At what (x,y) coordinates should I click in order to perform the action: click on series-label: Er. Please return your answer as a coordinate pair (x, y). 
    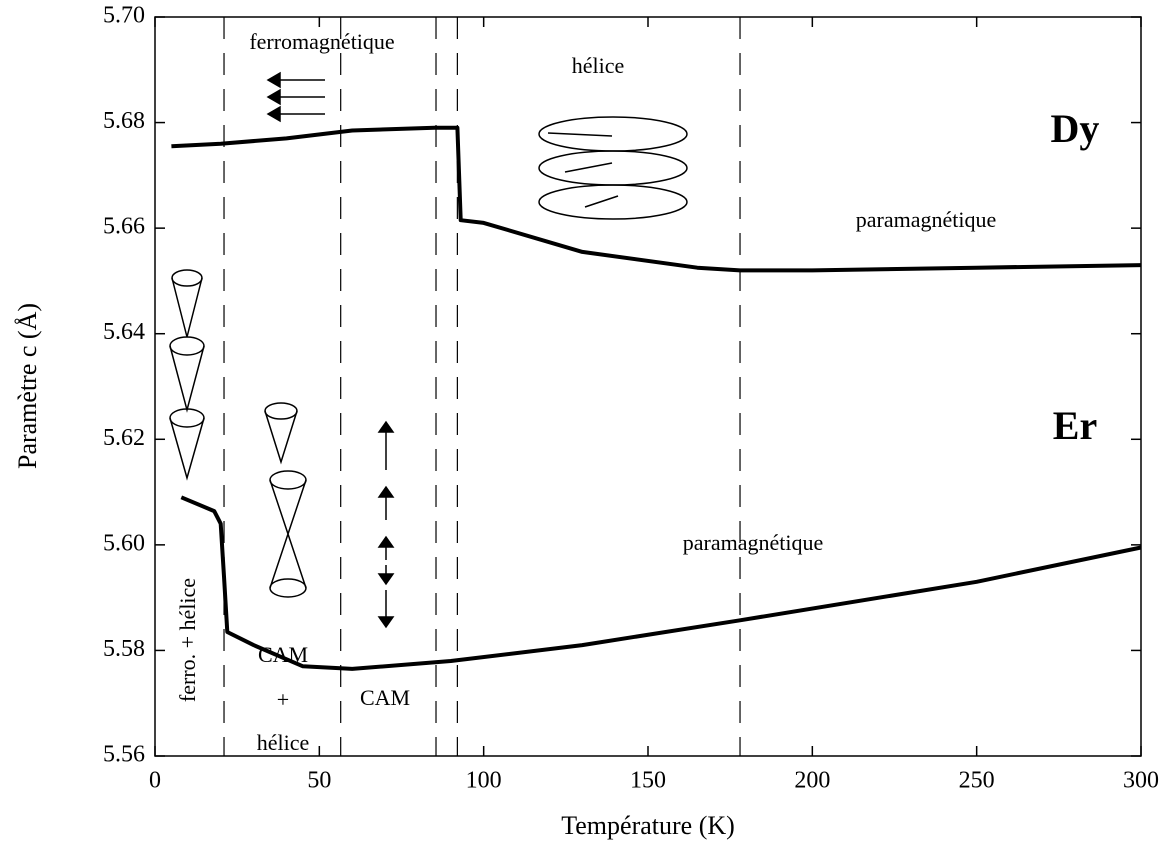
    Looking at the image, I should click on (1075, 425).